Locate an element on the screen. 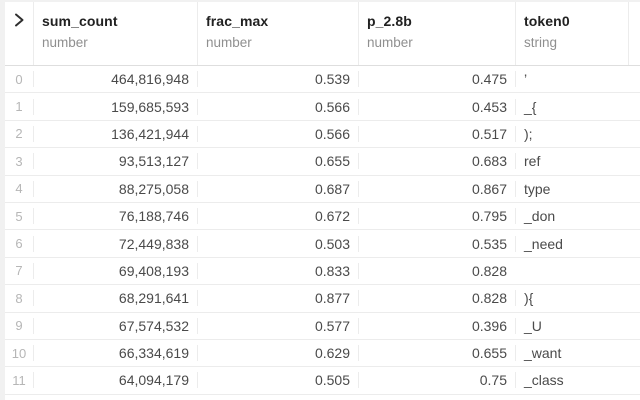  cell-sum_count: 68,291,641 is located at coordinates (115, 298).